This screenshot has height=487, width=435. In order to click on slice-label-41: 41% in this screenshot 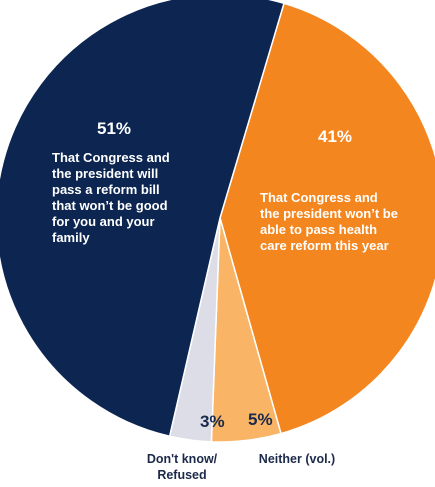, I will do `click(335, 136)`.